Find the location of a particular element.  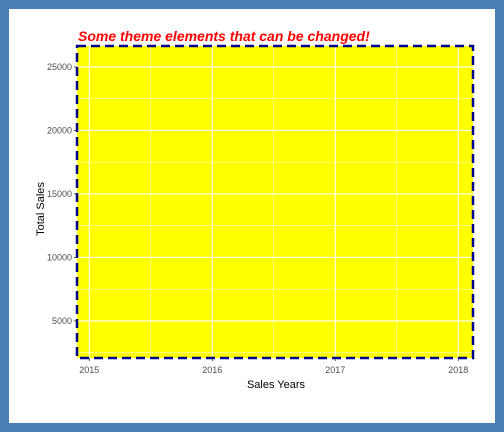

x-tick-label: 2018 is located at coordinates (458, 370).